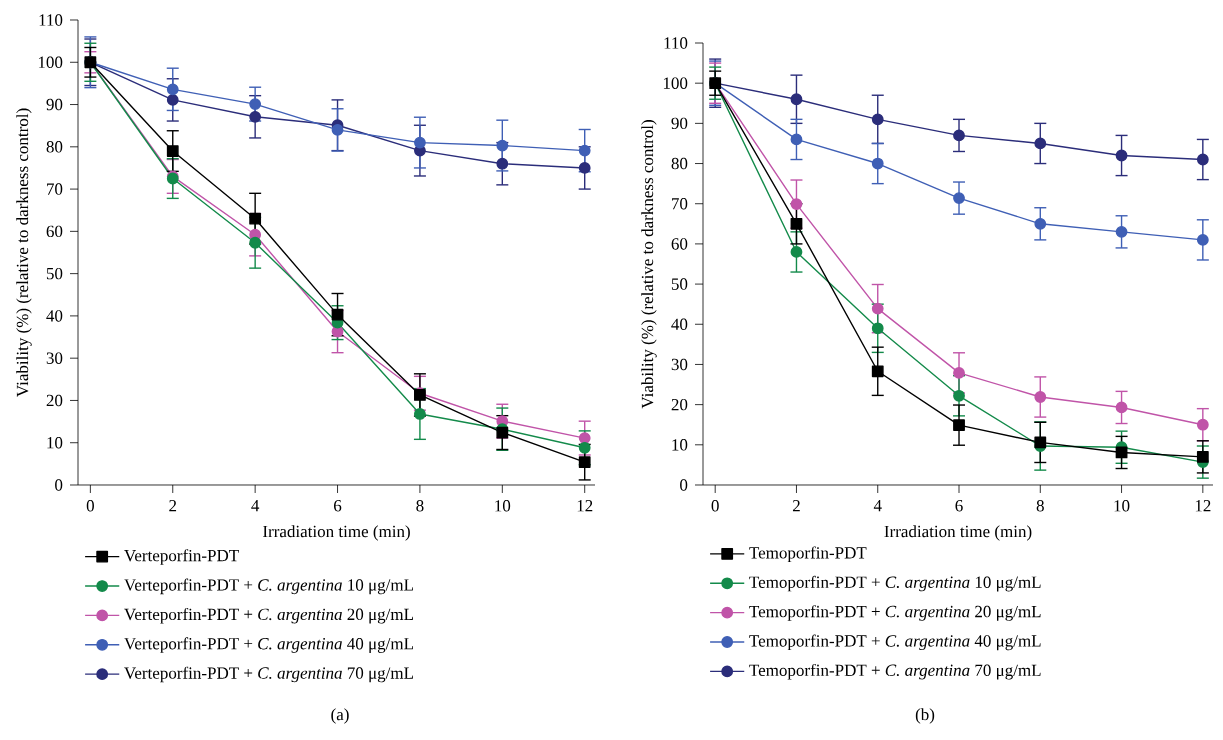 The image size is (1223, 740). What do you see at coordinates (895, 583) in the screenshot?
I see `legend-label: Temoporfin-PDT + C. argentina 10 μg/mL` at bounding box center [895, 583].